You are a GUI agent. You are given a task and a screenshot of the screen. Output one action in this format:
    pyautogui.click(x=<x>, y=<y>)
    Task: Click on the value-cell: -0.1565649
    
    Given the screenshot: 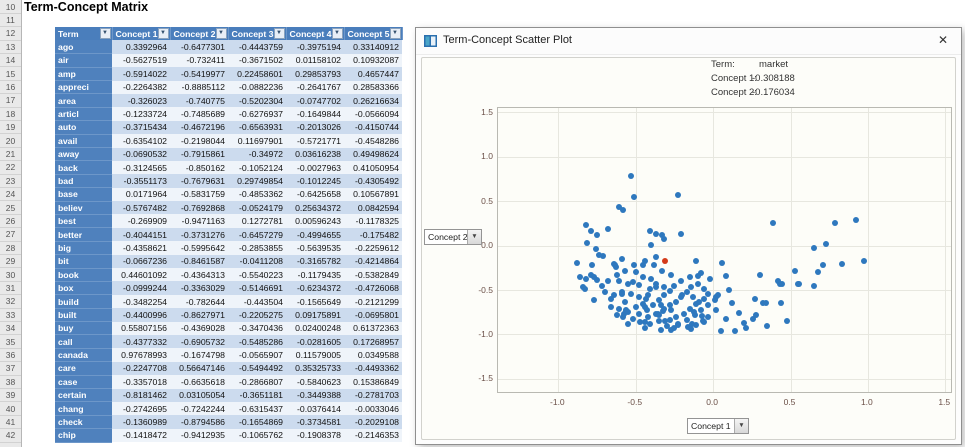 What is the action you would take?
    pyautogui.click(x=315, y=301)
    